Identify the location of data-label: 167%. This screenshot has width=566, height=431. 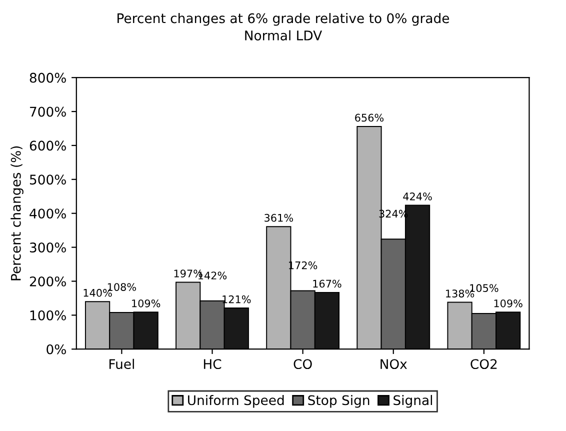
(327, 284).